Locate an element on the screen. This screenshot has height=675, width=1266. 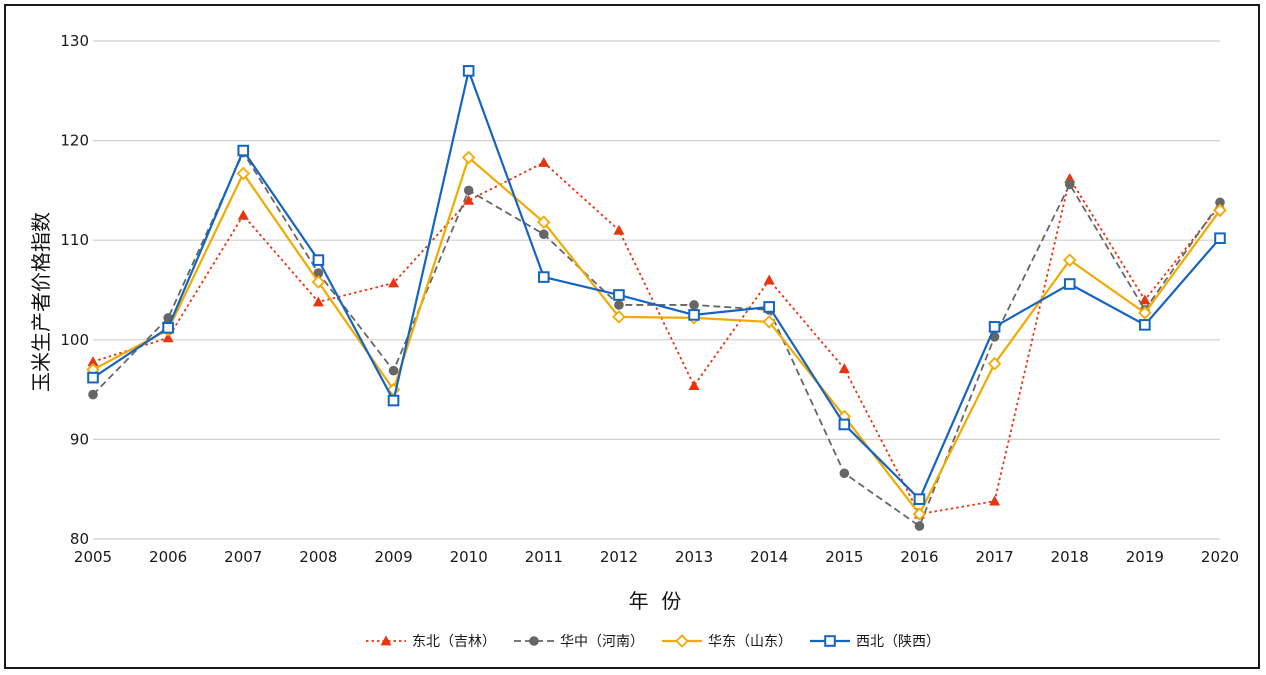
x-tick-label: 2008 is located at coordinates (318, 557).